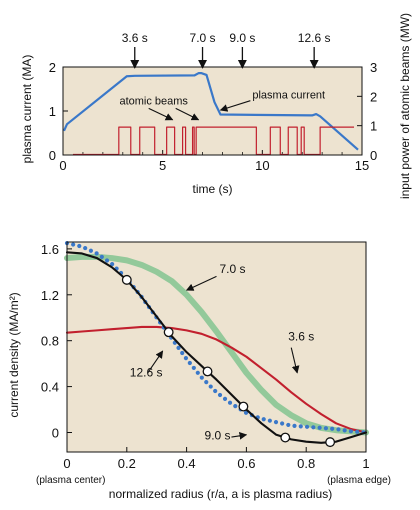  What do you see at coordinates (14, 354) in the screenshot?
I see `y-axis-label: current density (MA/m²)` at bounding box center [14, 354].